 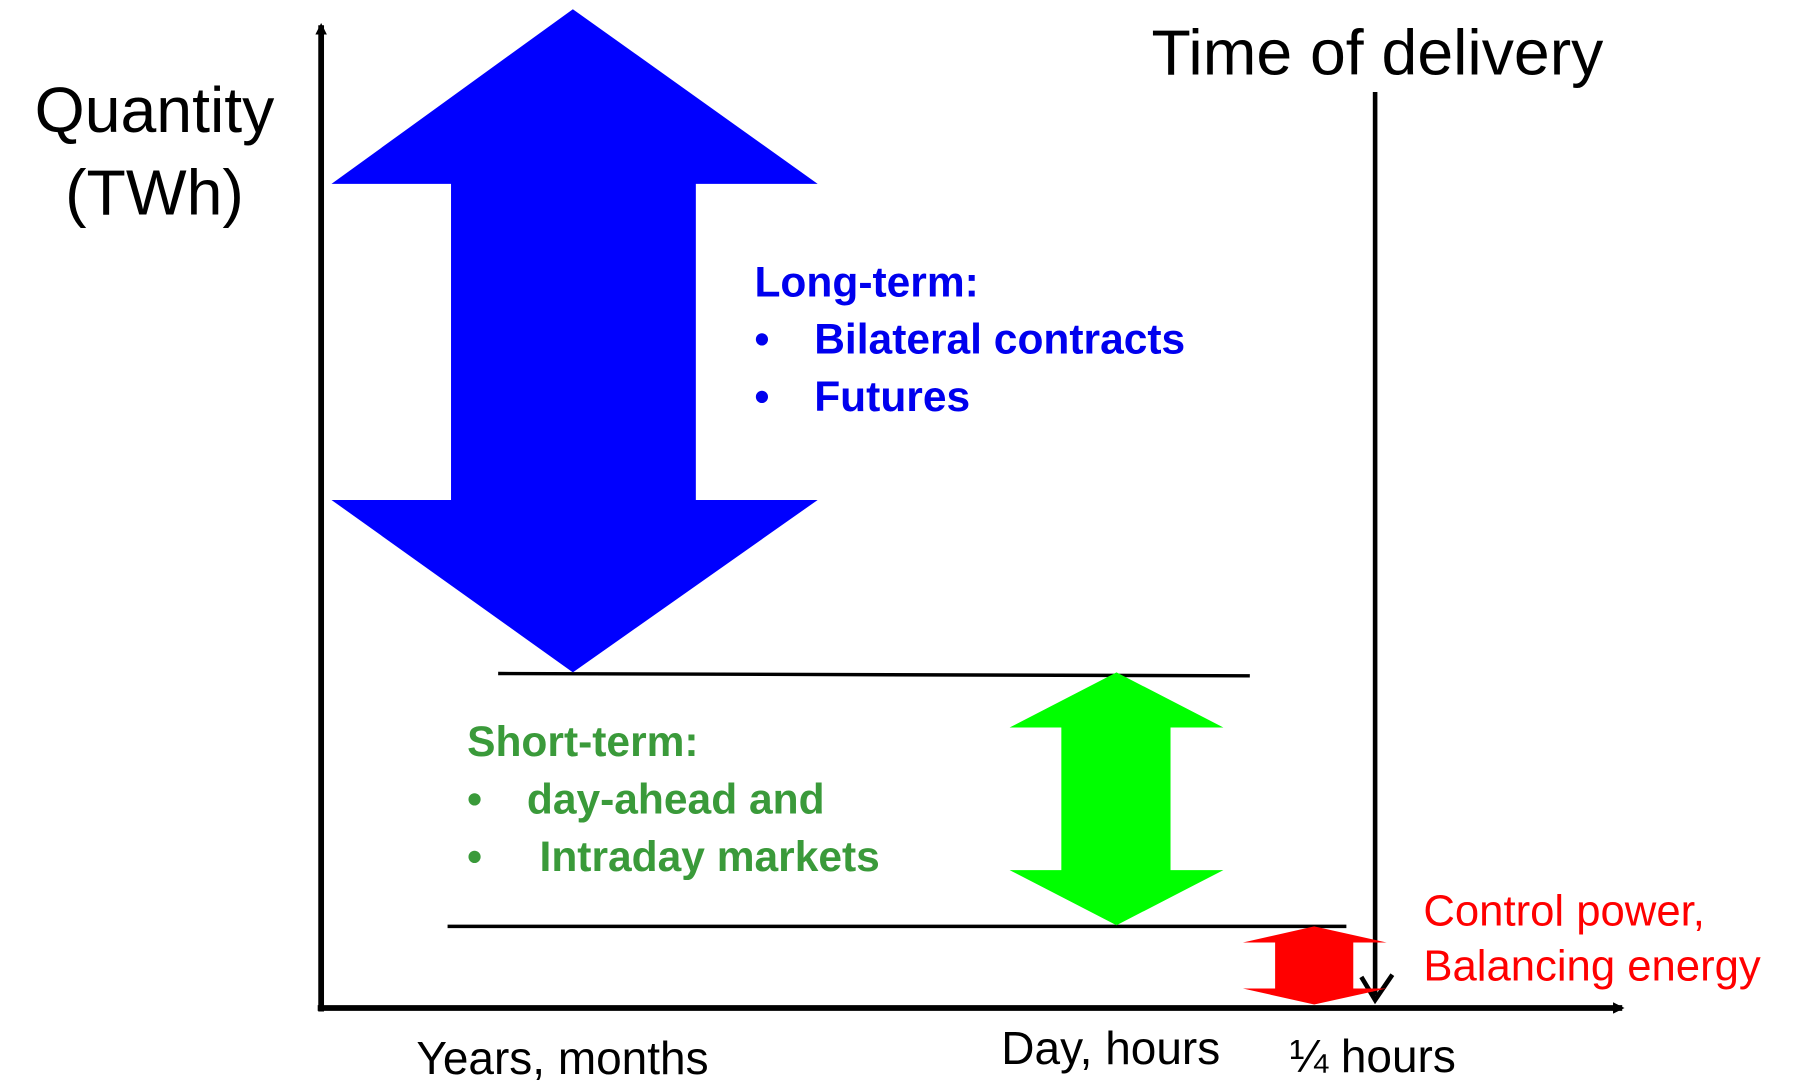 What do you see at coordinates (562, 1058) in the screenshot?
I see `x-label: Years, months` at bounding box center [562, 1058].